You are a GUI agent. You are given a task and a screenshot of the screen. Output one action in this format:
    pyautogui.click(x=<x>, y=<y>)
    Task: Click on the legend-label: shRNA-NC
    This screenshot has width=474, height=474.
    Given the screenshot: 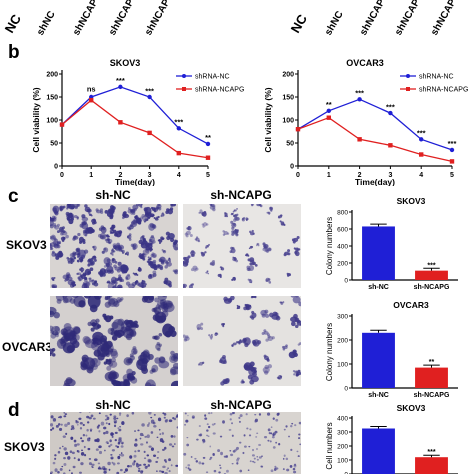 What is the action you would take?
    pyautogui.click(x=436, y=77)
    